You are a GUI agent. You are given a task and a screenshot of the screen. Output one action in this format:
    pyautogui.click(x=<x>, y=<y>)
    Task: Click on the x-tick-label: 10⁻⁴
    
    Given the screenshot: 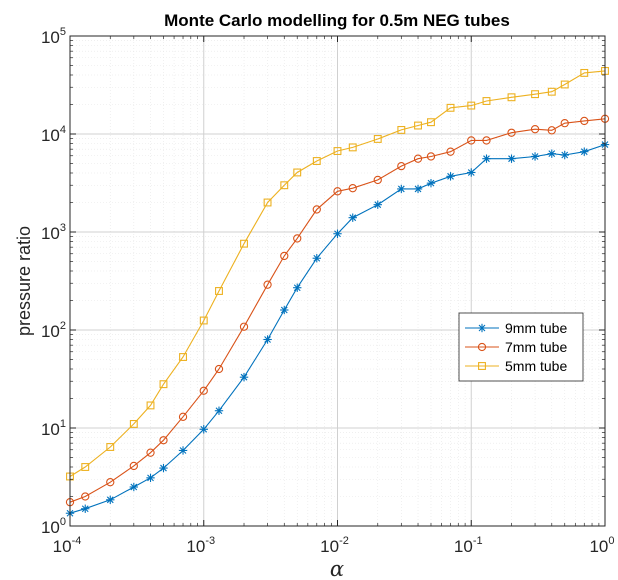 What is the action you would take?
    pyautogui.click(x=67, y=545)
    